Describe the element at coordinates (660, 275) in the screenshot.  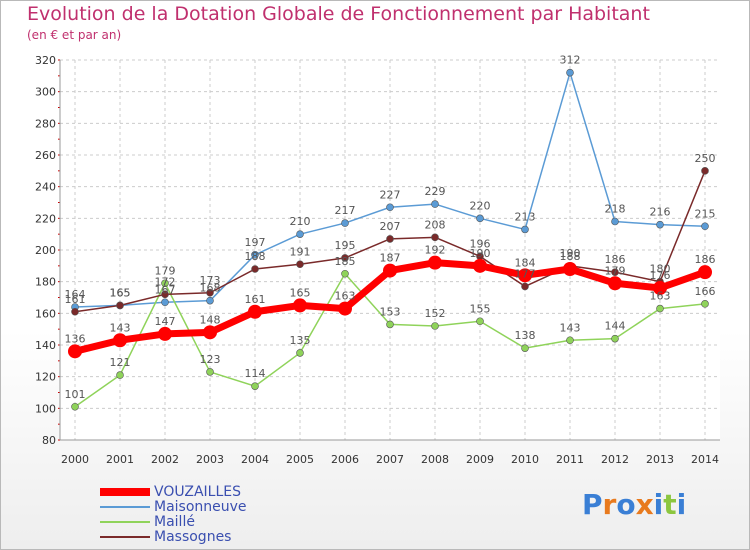
I see `data-label-vouzailles: 176` at that location.